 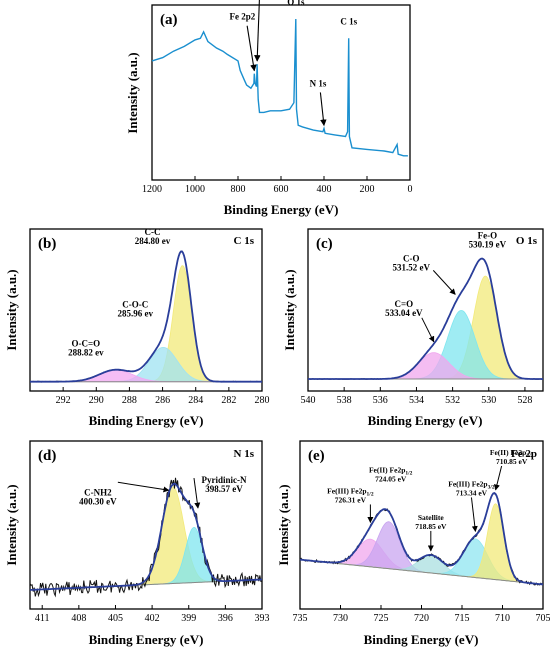 What do you see at coordinates (152, 618) in the screenshot?
I see `x-tick-label: 402` at bounding box center [152, 618].